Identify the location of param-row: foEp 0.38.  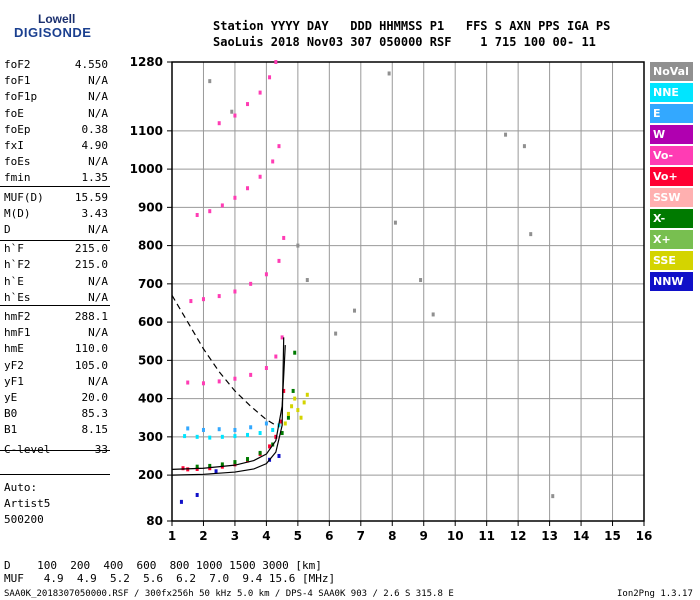
(56, 130).